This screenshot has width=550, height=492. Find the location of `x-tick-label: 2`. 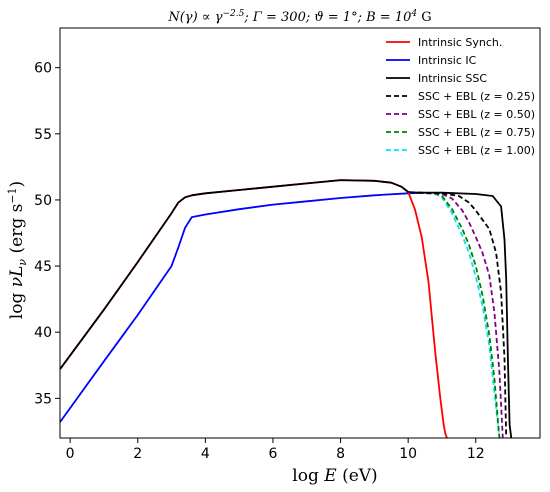

x-tick-label: 2 is located at coordinates (137, 454).